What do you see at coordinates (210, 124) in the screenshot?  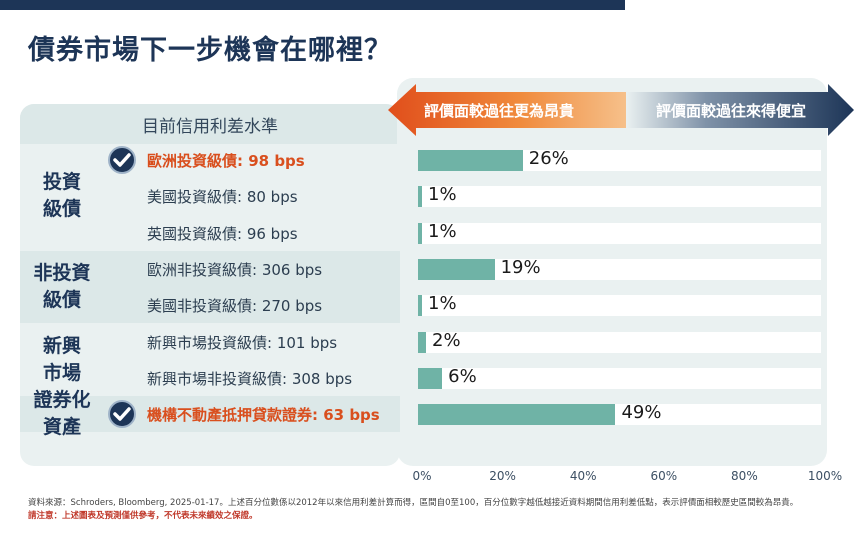 I see `spread-level-header: 目前信用利差水準` at bounding box center [210, 124].